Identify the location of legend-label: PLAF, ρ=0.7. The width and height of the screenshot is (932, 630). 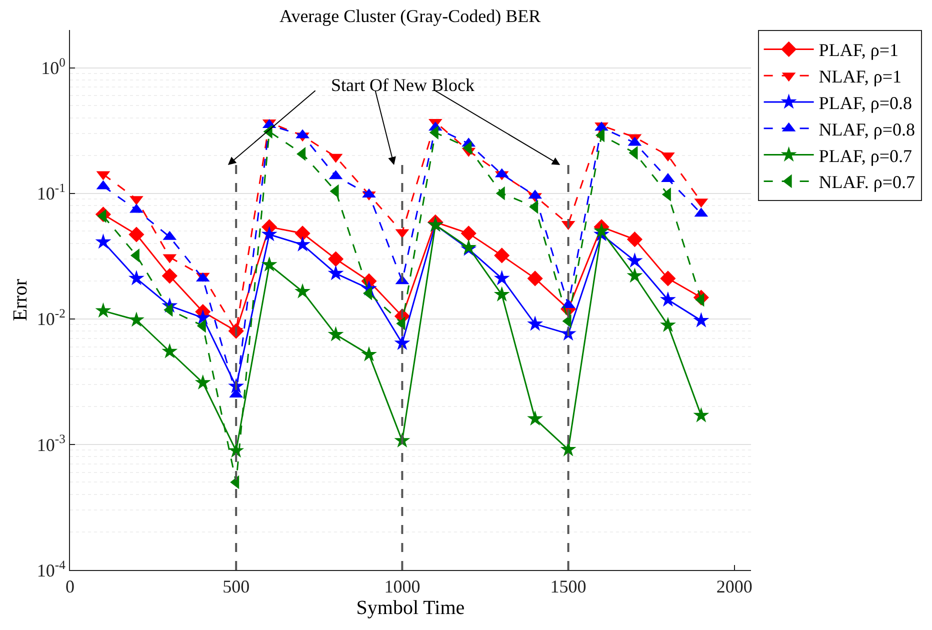
(865, 156).